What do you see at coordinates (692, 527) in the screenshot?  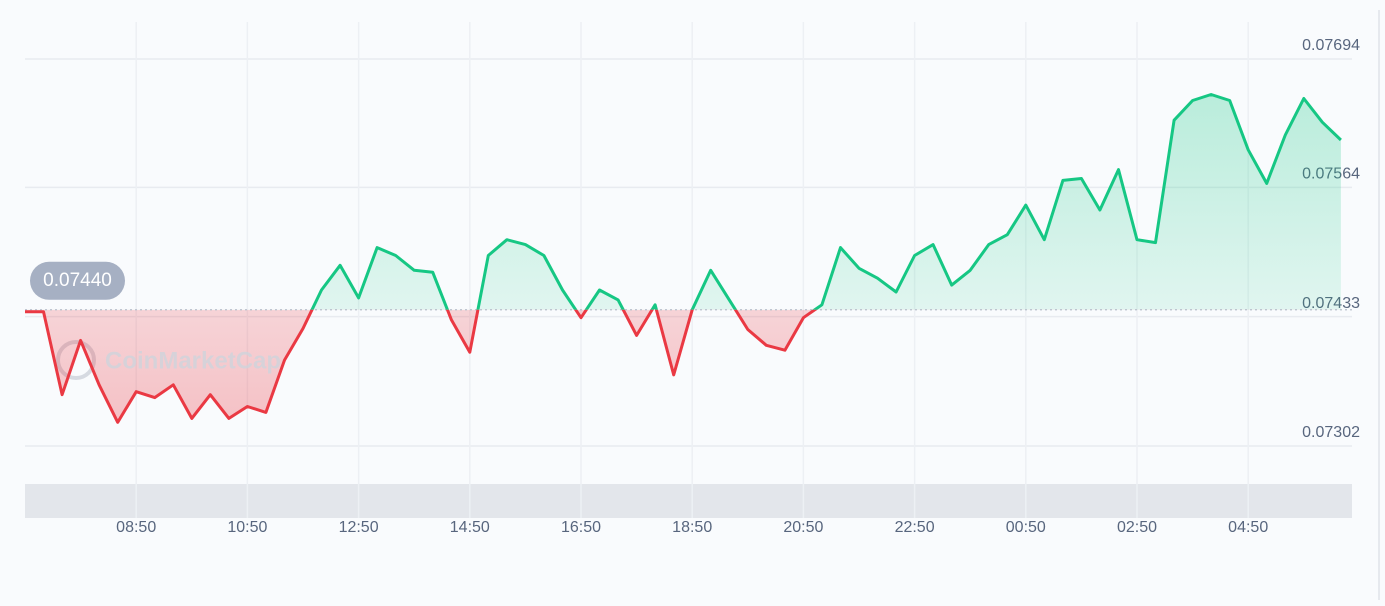 I see `x-tick-label: 18:50` at bounding box center [692, 527].